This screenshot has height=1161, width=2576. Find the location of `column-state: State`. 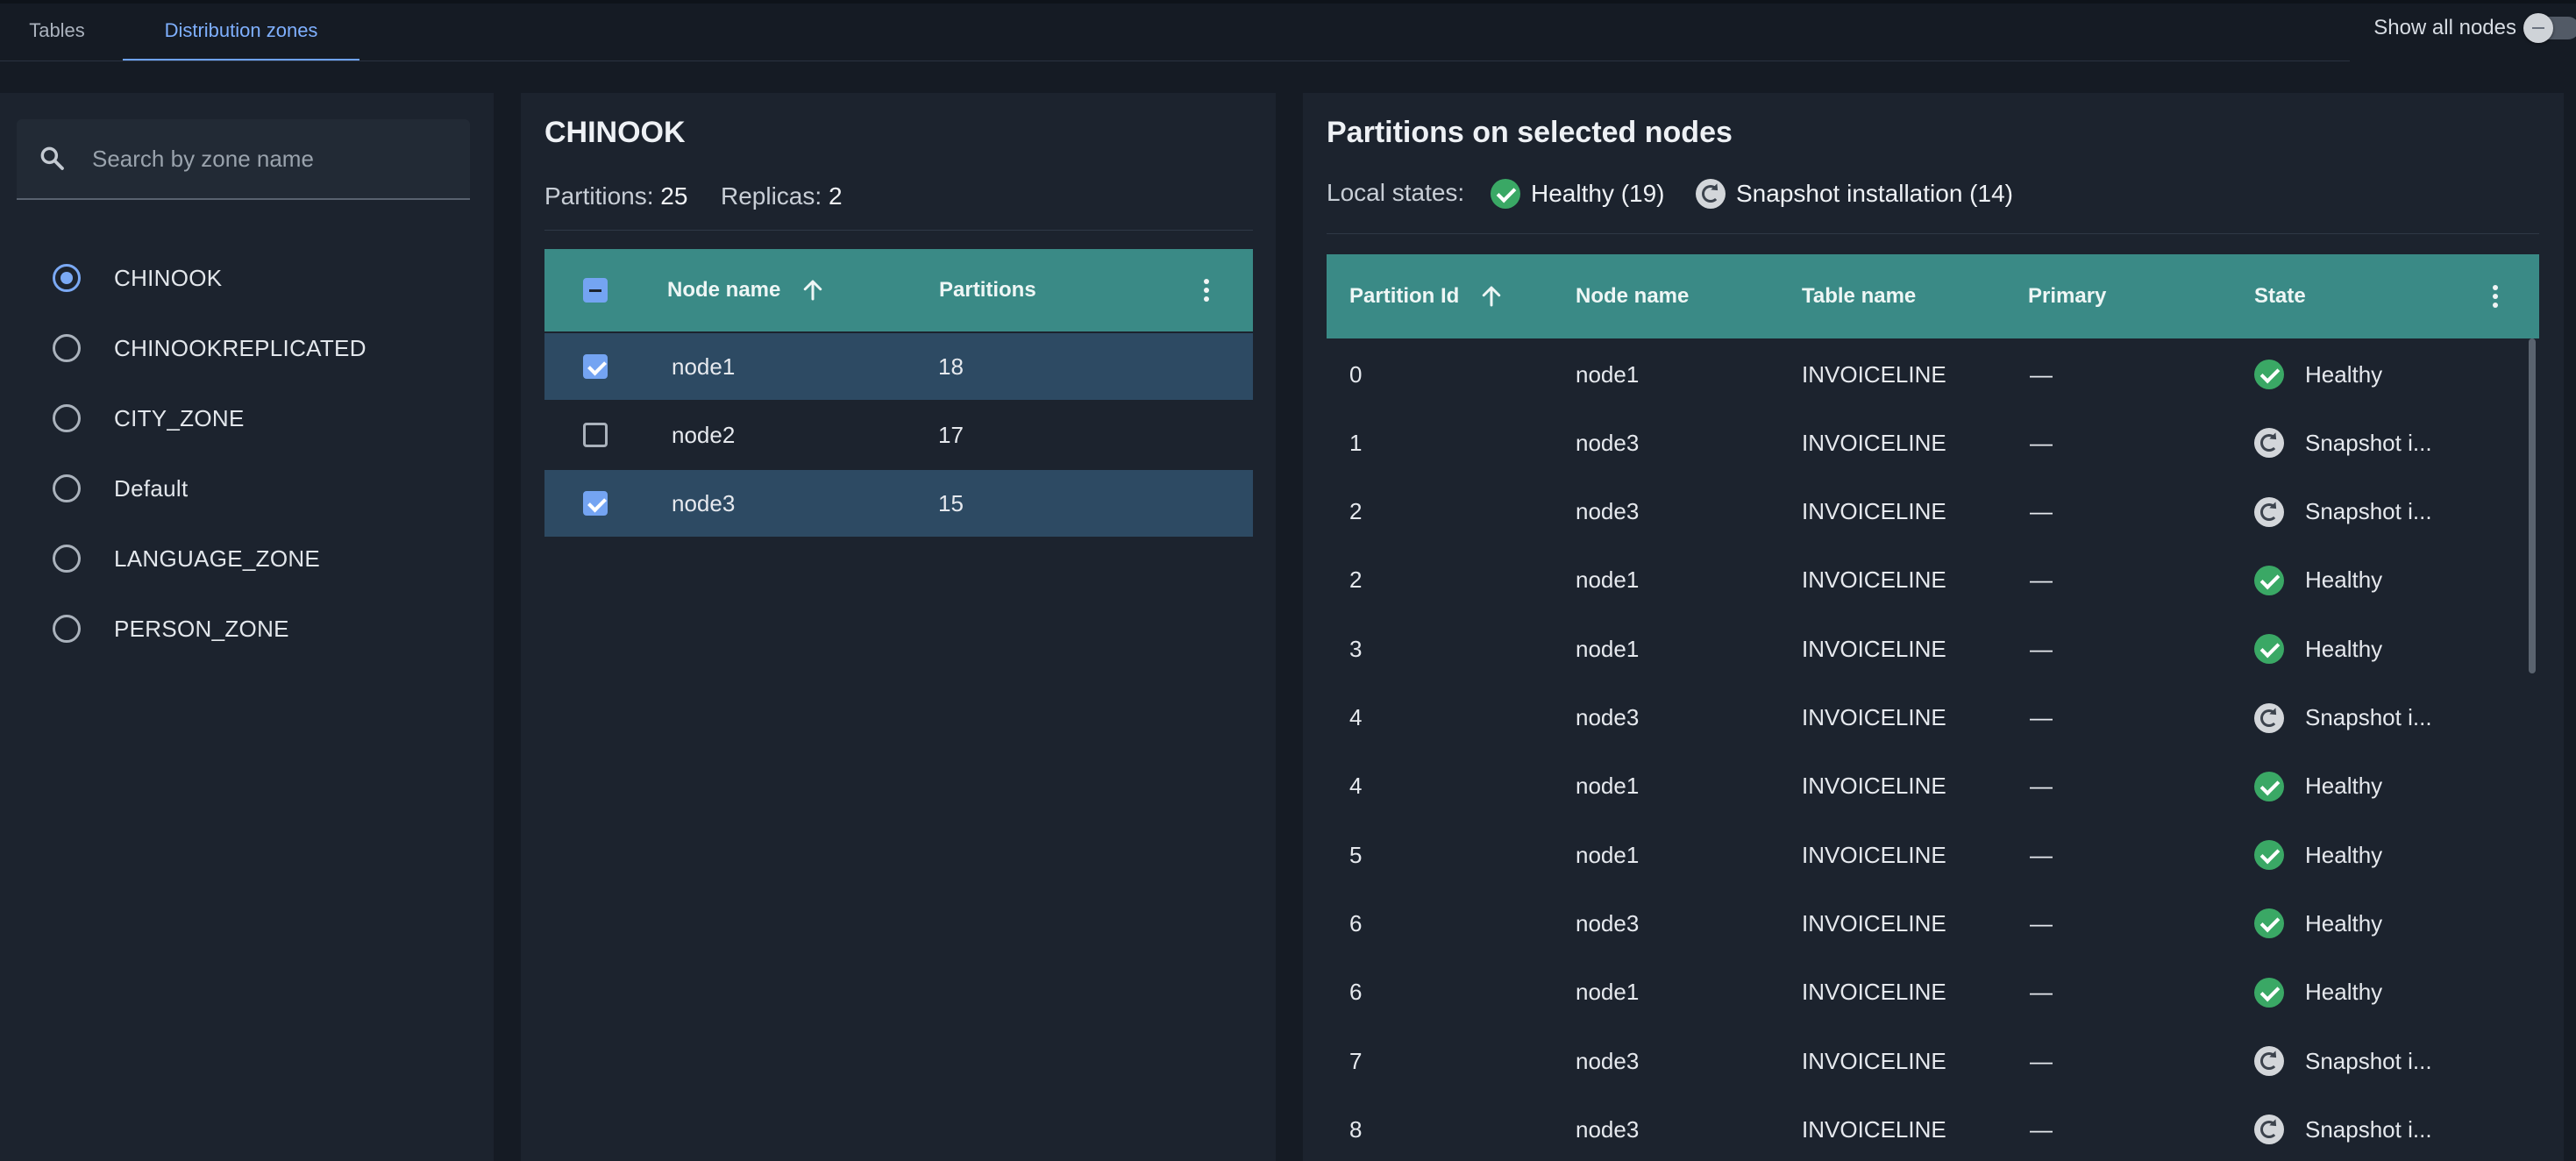

column-state: State is located at coordinates (2280, 296).